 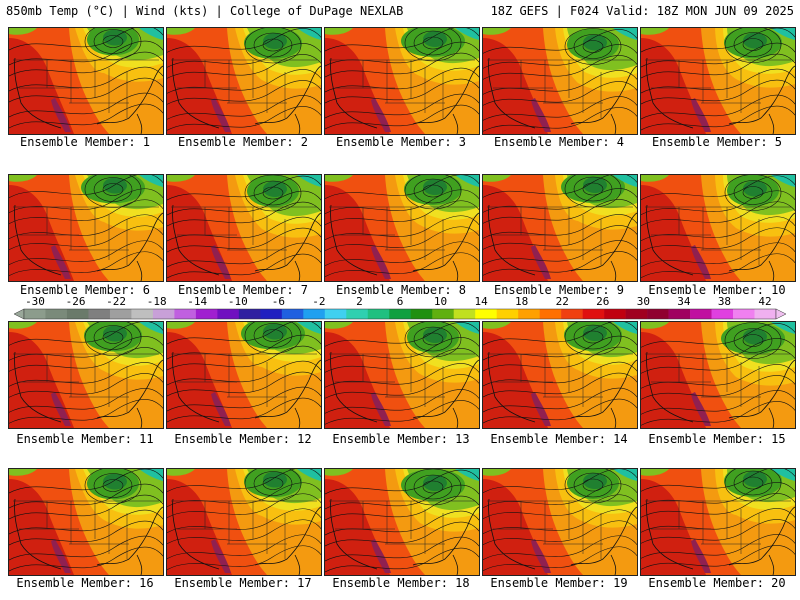 I want to click on colorbar-tick-label: -14, so click(x=197, y=301).